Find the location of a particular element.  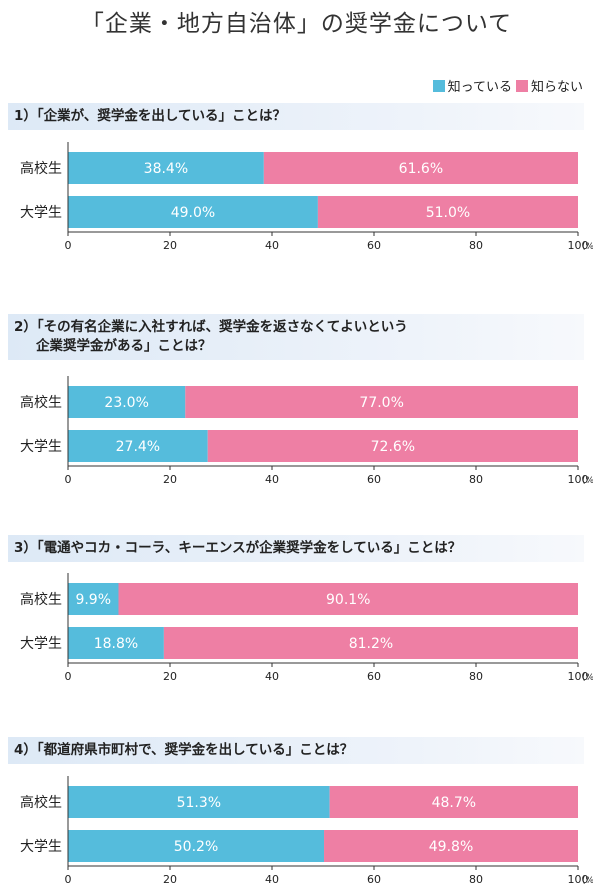

data-label: 48.7% is located at coordinates (454, 803).